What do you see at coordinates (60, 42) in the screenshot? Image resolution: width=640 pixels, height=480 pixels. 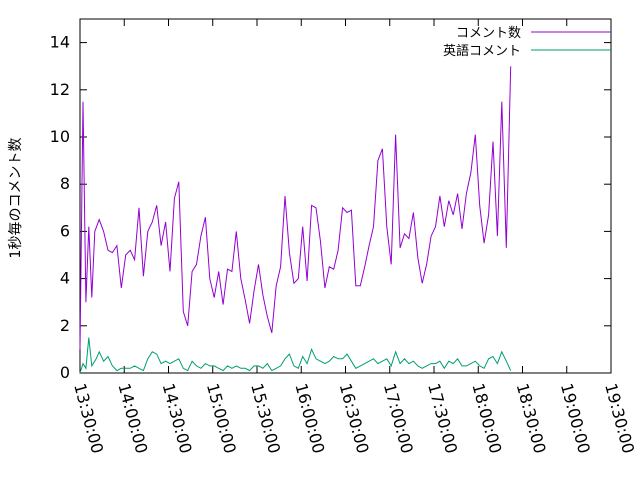 I see `y-tick-label: 14` at bounding box center [60, 42].